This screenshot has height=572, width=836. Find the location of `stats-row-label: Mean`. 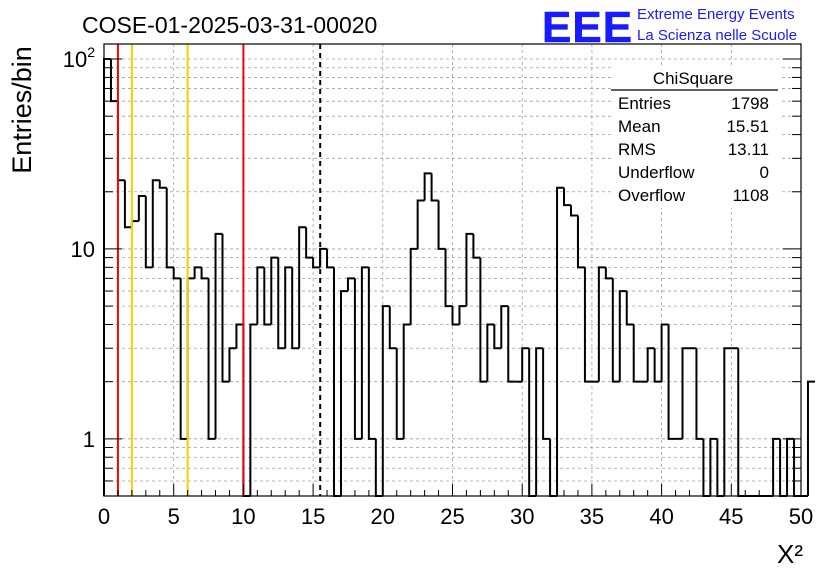

stats-row-label: Mean is located at coordinates (639, 126).